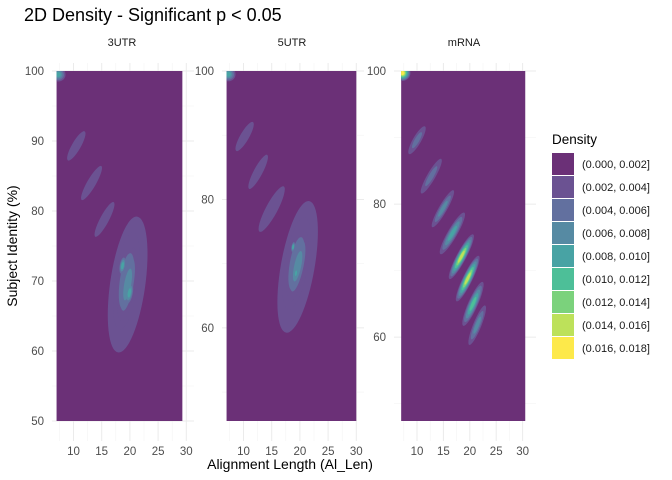  I want to click on legend-label: (0.000, 0.002], so click(616, 165).